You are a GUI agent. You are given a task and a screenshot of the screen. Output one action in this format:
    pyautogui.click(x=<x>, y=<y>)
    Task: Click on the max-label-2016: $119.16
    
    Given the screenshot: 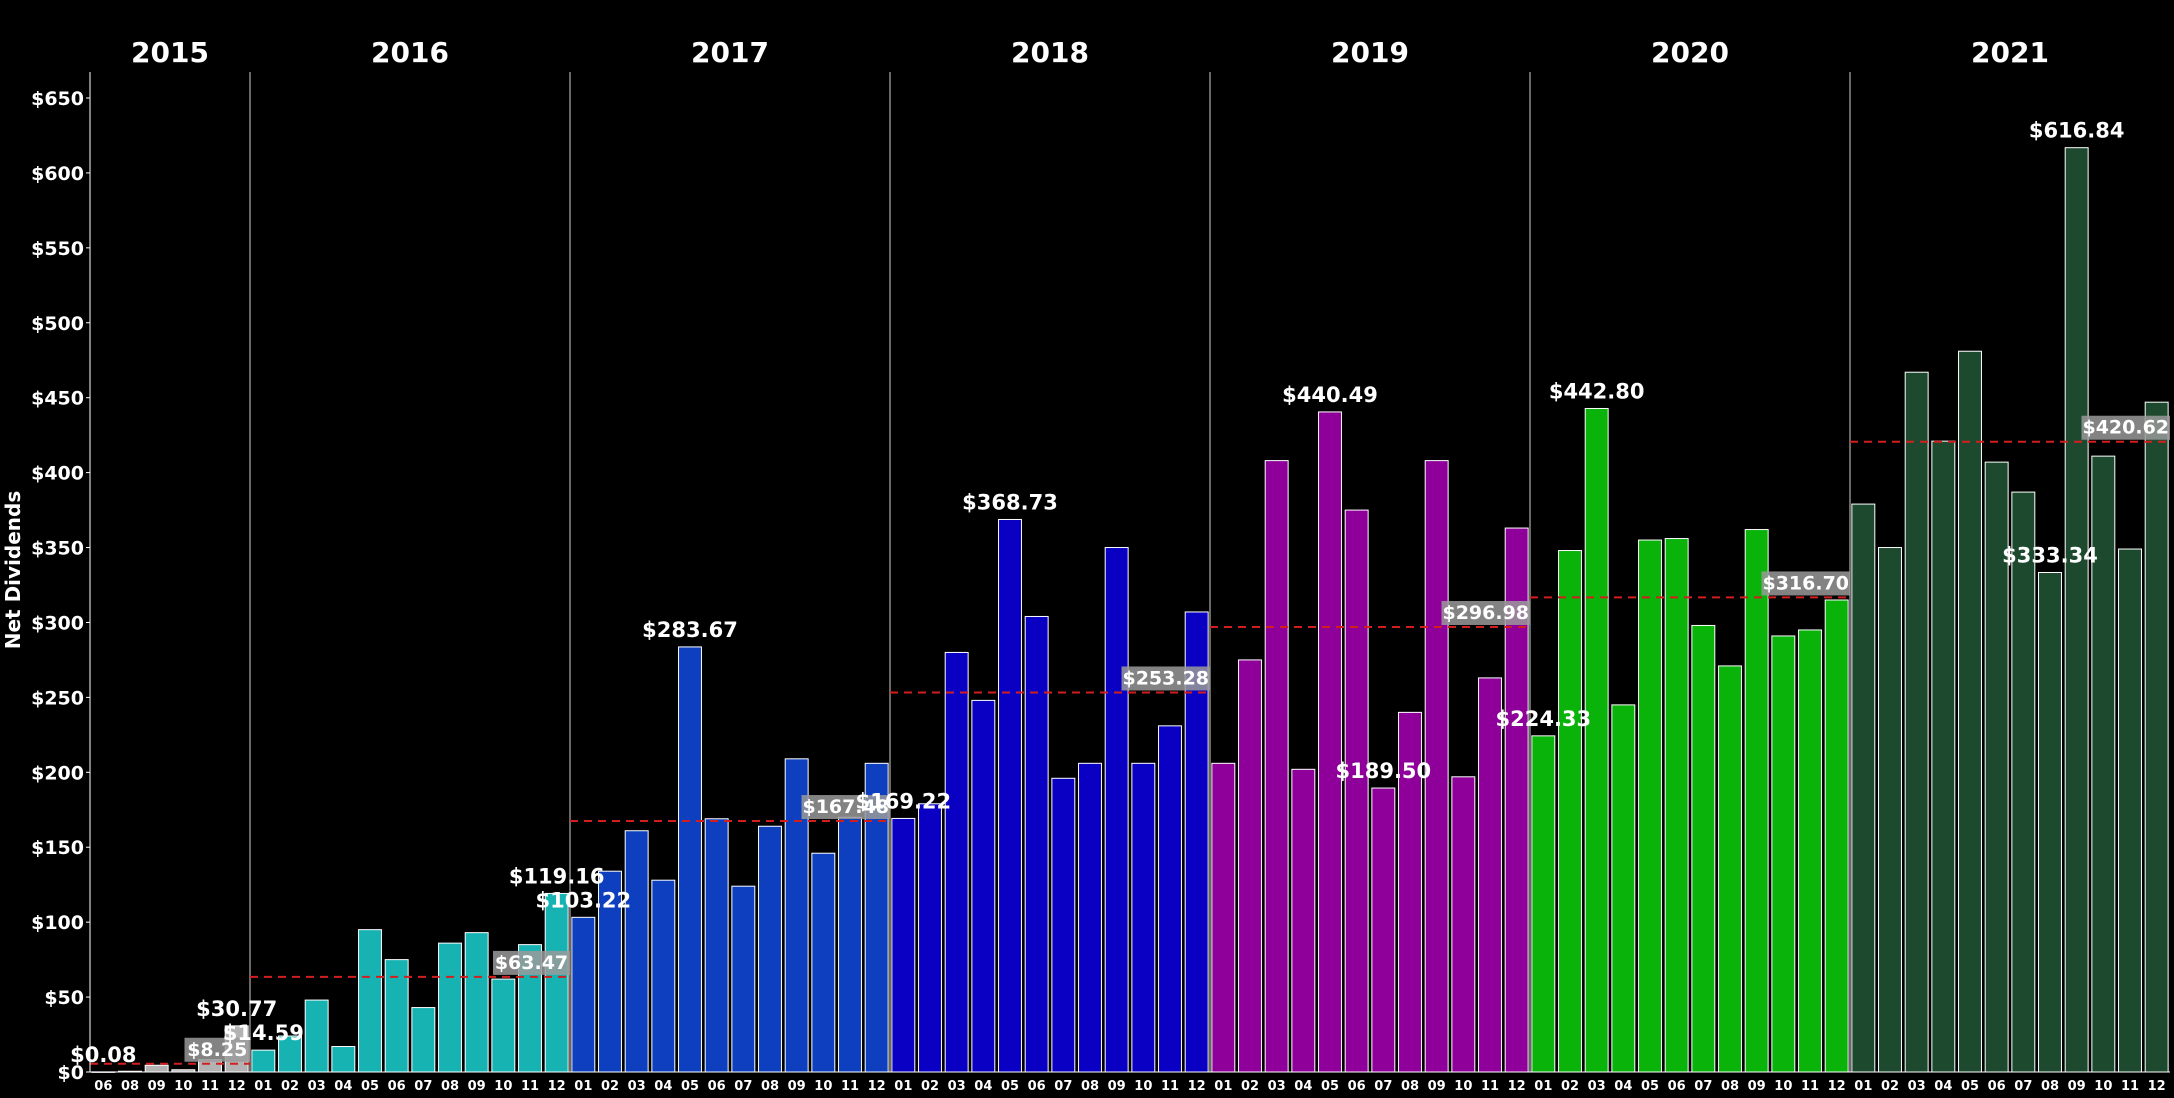 What is the action you would take?
    pyautogui.click(x=557, y=876)
    